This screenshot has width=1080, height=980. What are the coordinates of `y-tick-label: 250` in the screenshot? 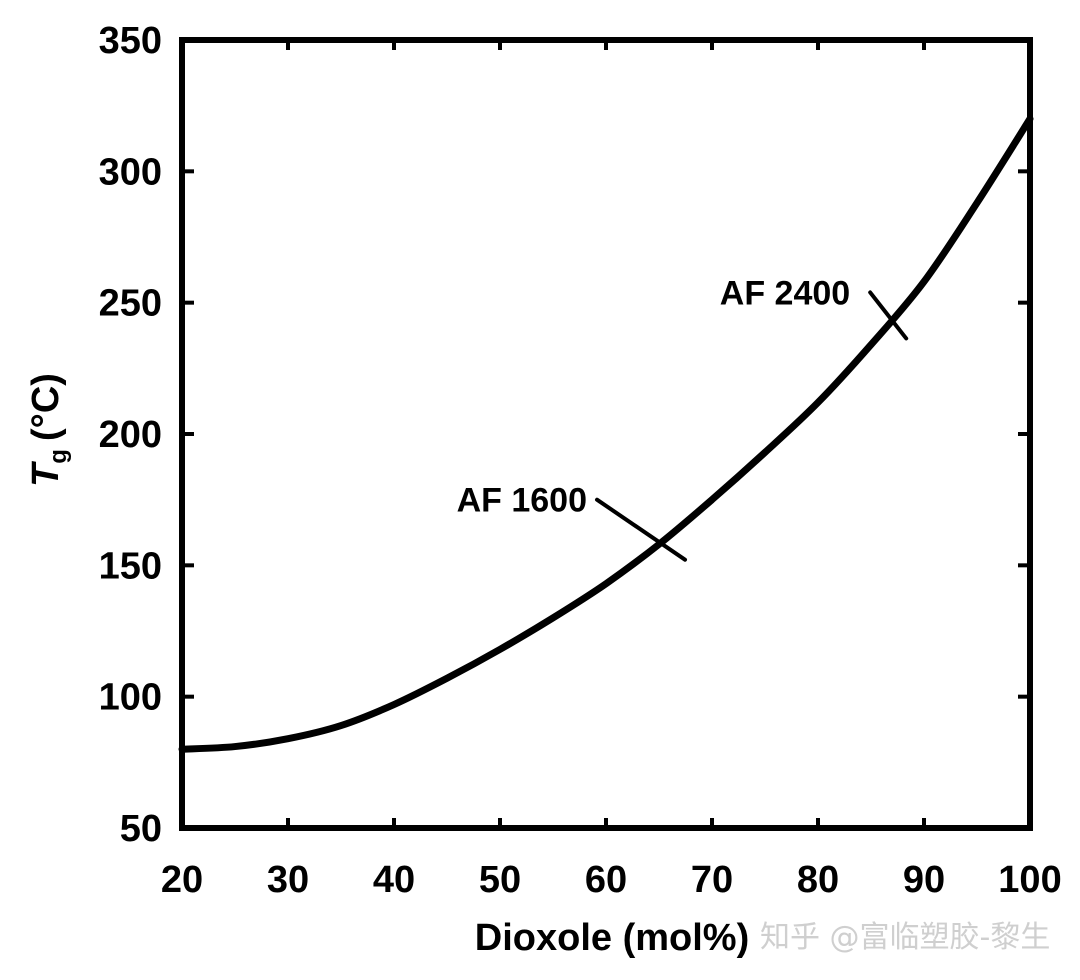 It's located at (130, 304).